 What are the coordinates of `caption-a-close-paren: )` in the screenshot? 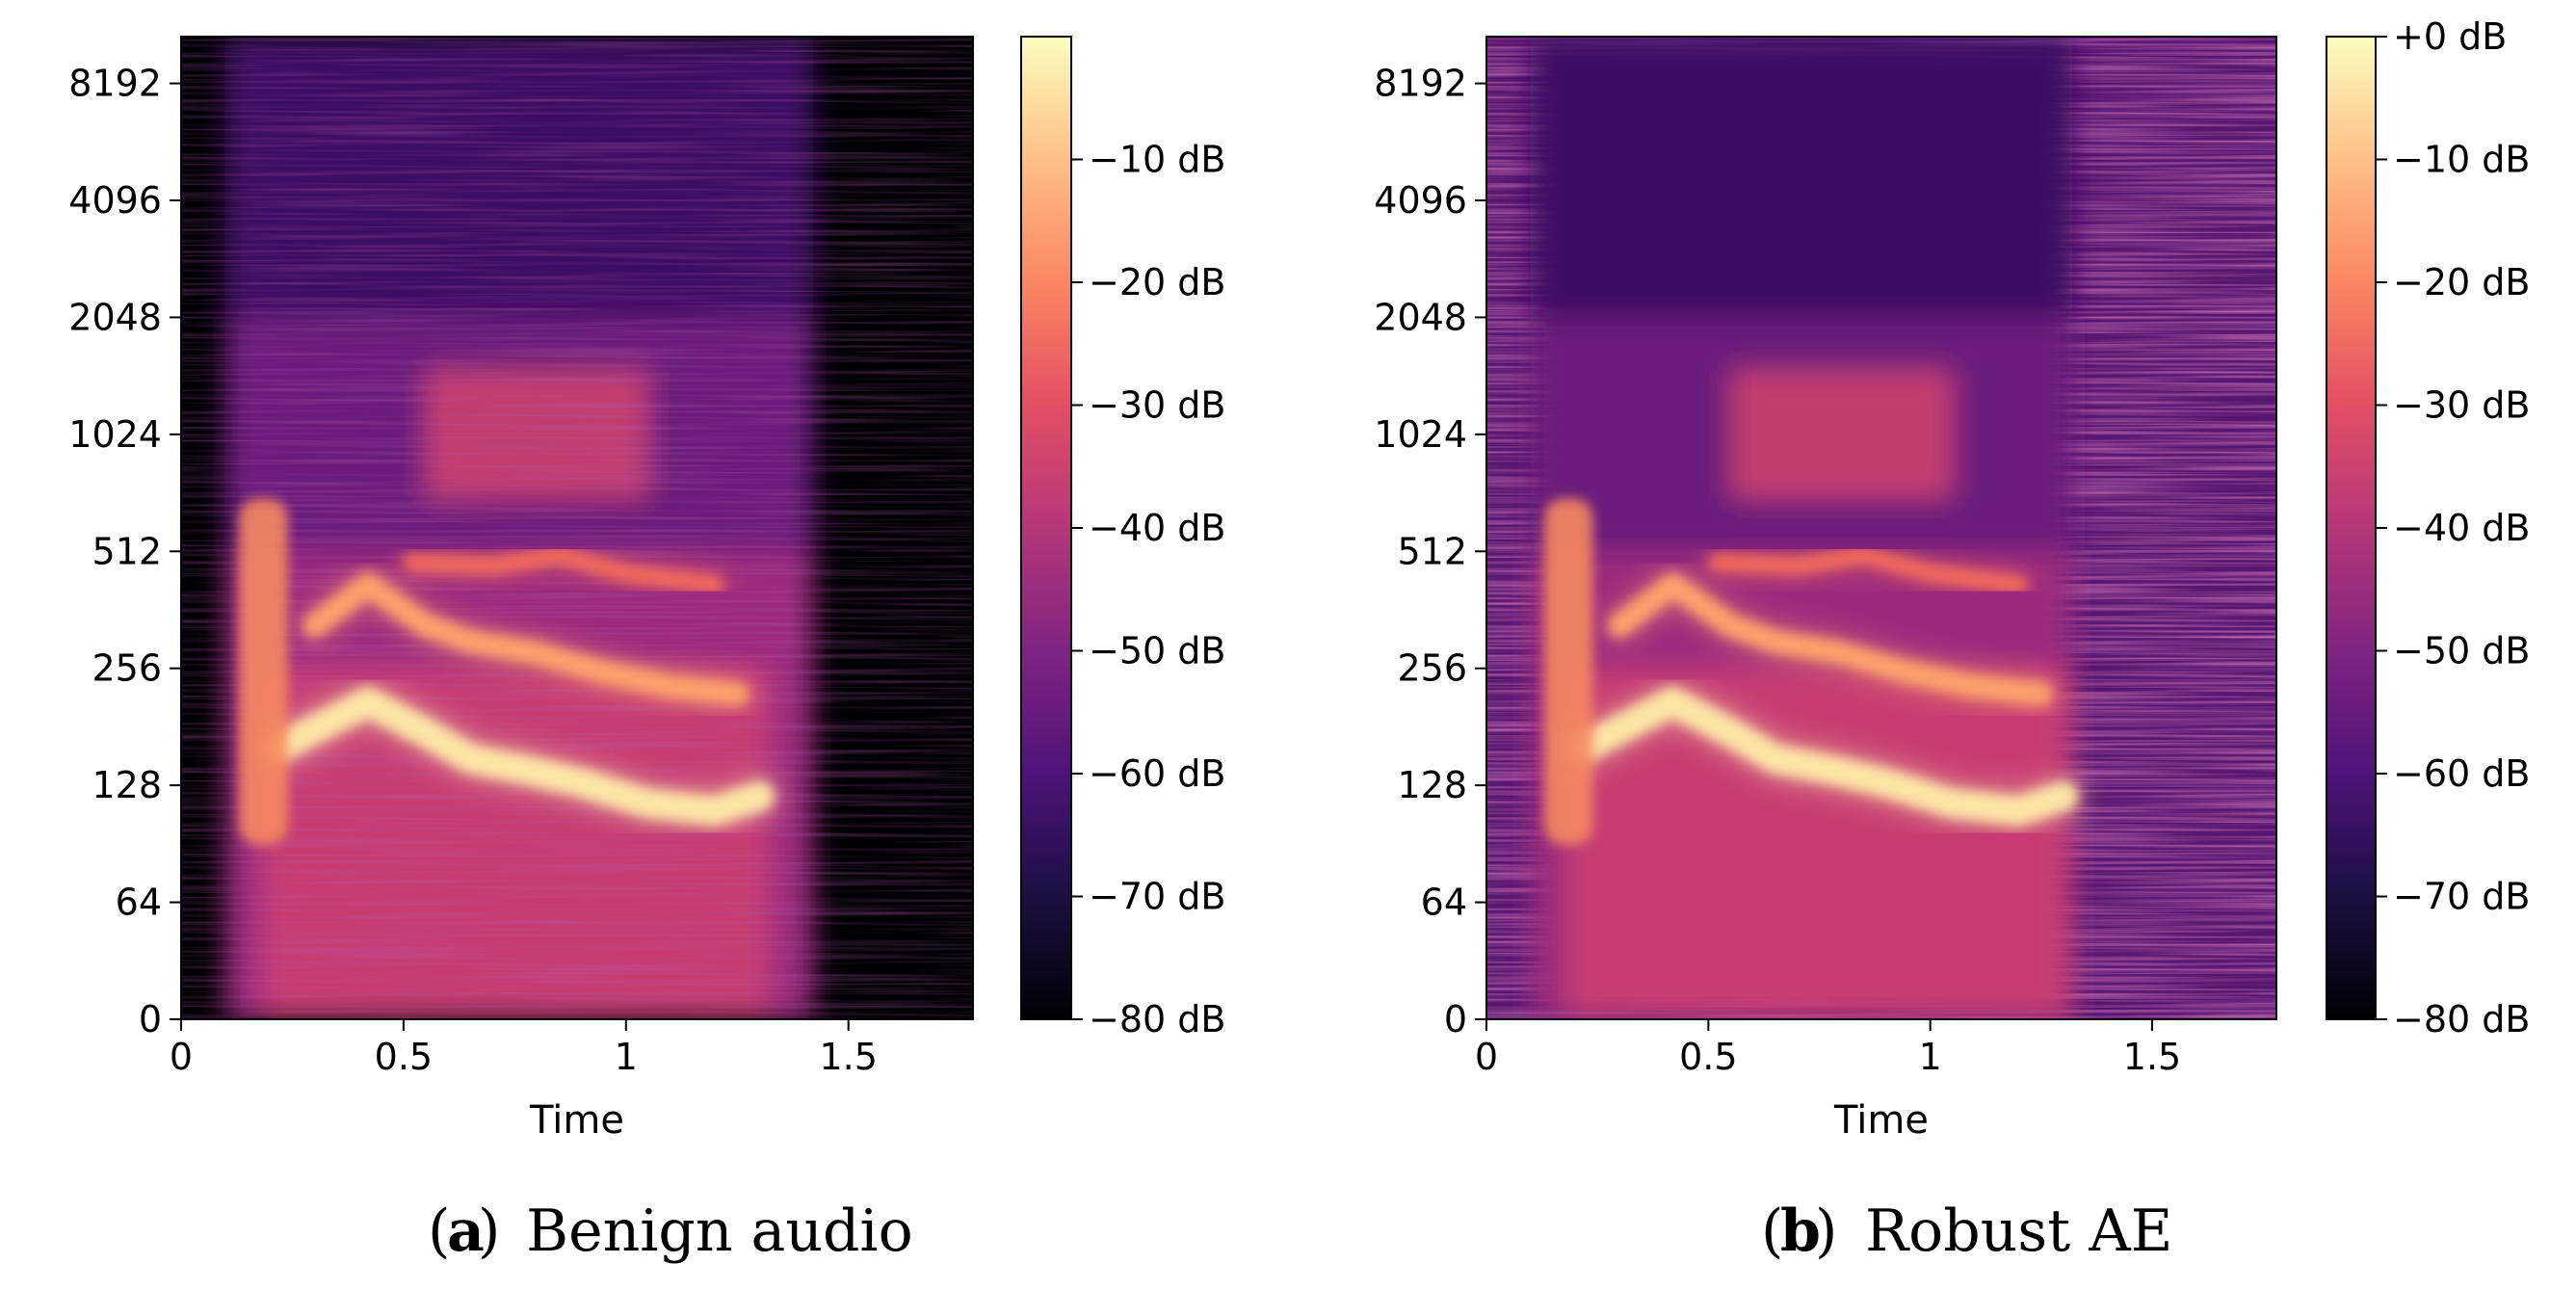 It's located at (489, 1231).